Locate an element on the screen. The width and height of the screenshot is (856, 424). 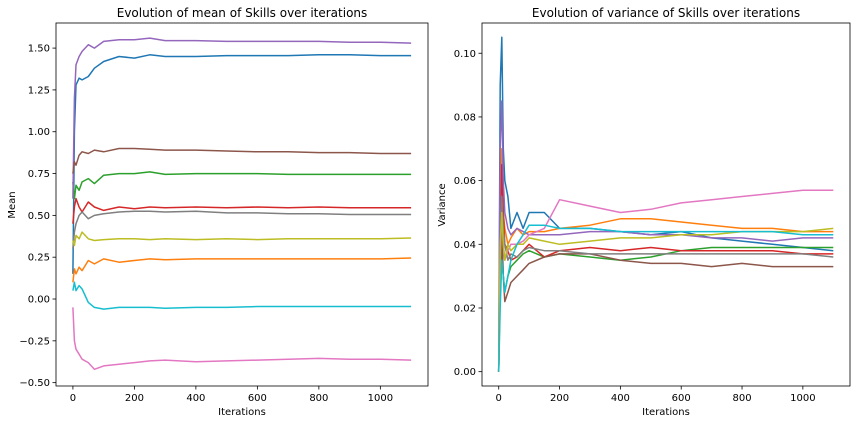
y-tick-label: 0.02 is located at coordinates (465, 308).